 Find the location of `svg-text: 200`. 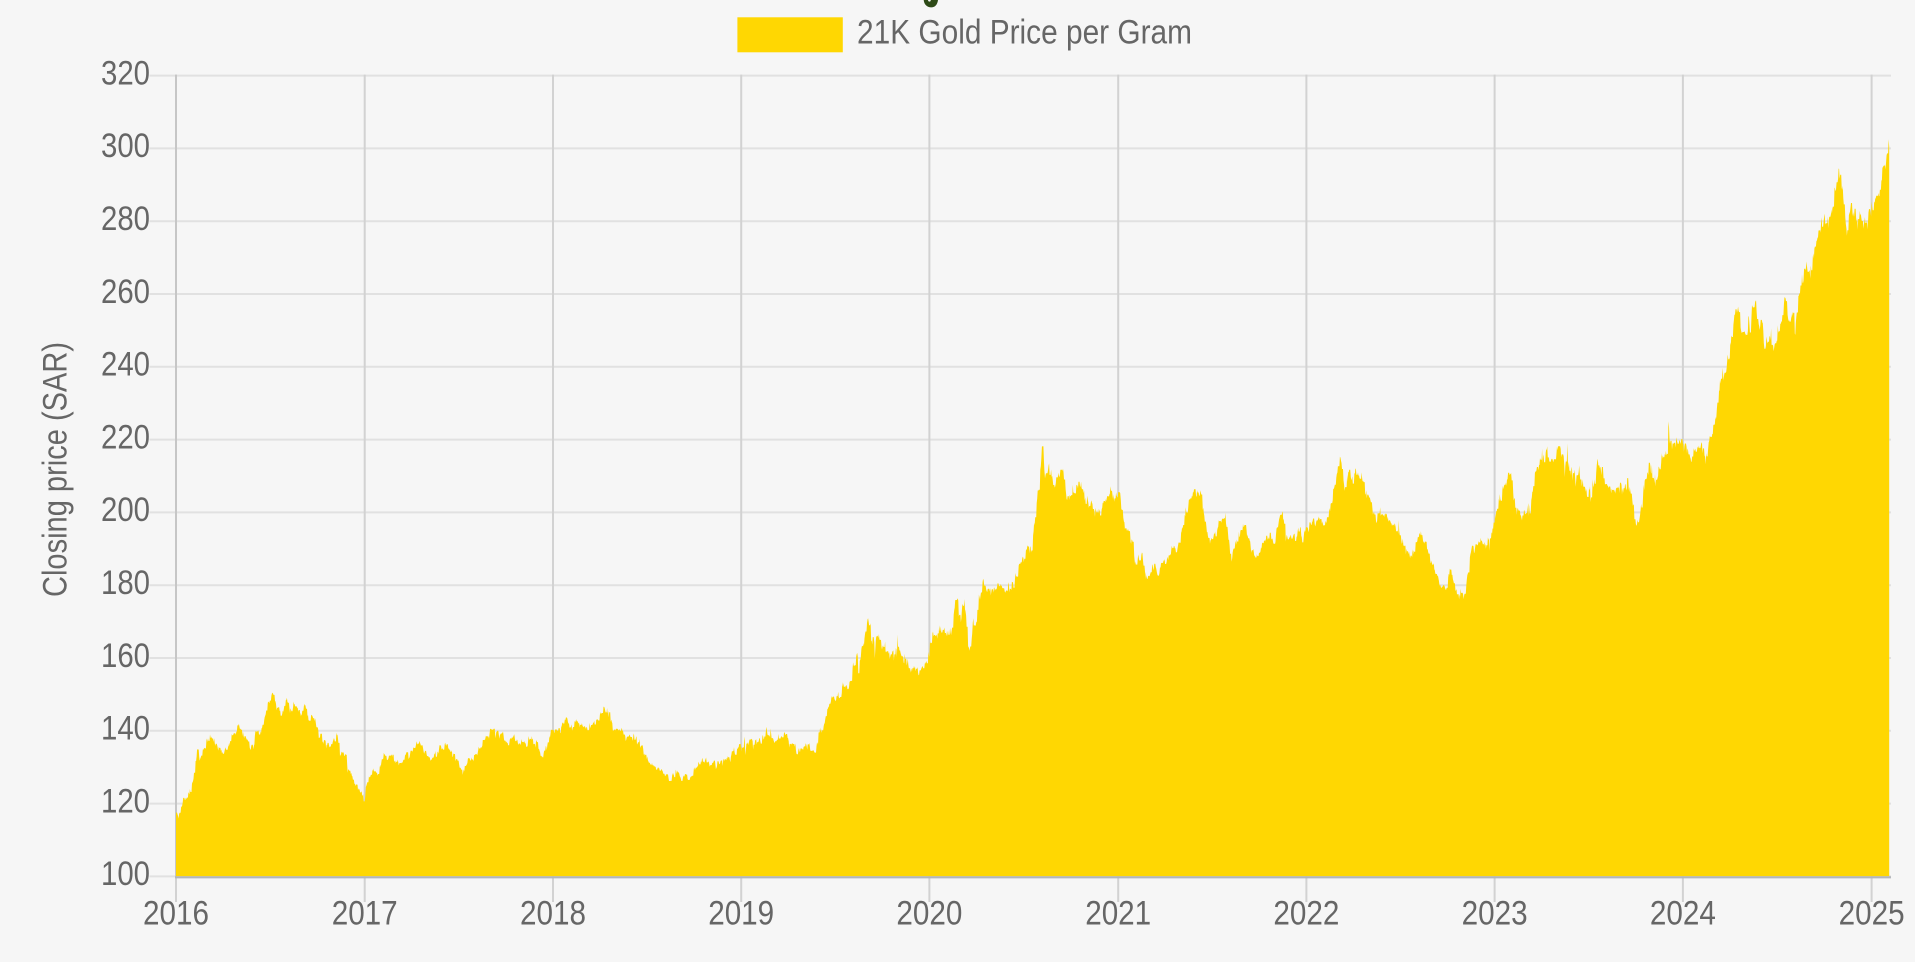

svg-text: 200 is located at coordinates (125, 510).